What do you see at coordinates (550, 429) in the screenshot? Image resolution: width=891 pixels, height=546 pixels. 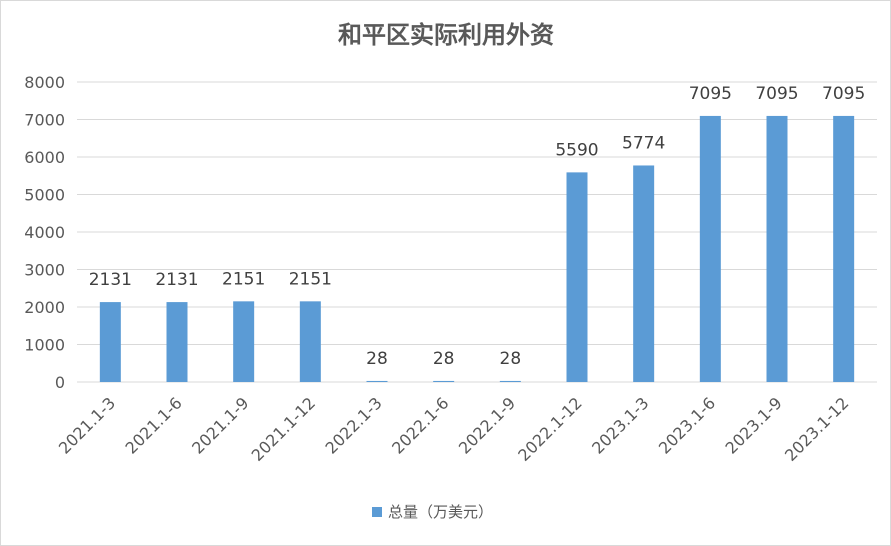 I see `x-tick-label: 2022.1-12` at bounding box center [550, 429].